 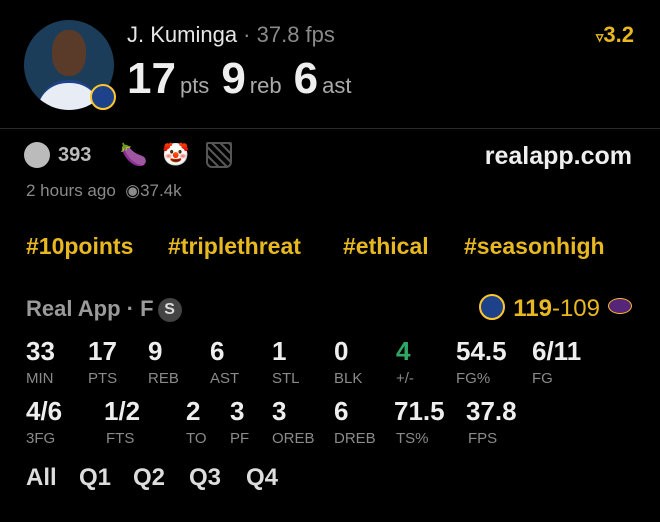 What do you see at coordinates (262, 477) in the screenshot?
I see `tab-q4: Q4` at bounding box center [262, 477].